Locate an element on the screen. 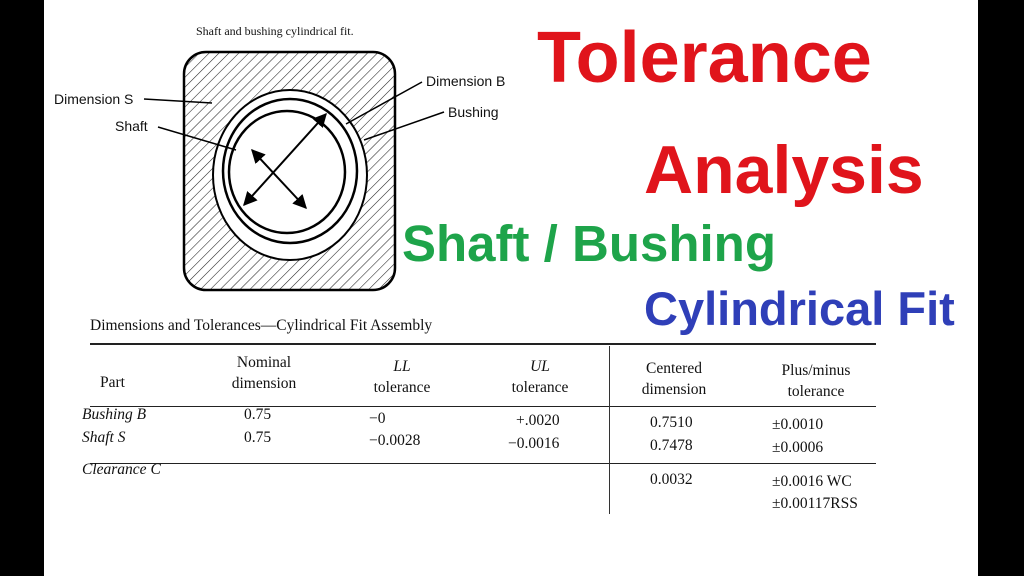 This screenshot has height=576, width=1024. row-shaft-centered: 0.7478 is located at coordinates (671, 445).